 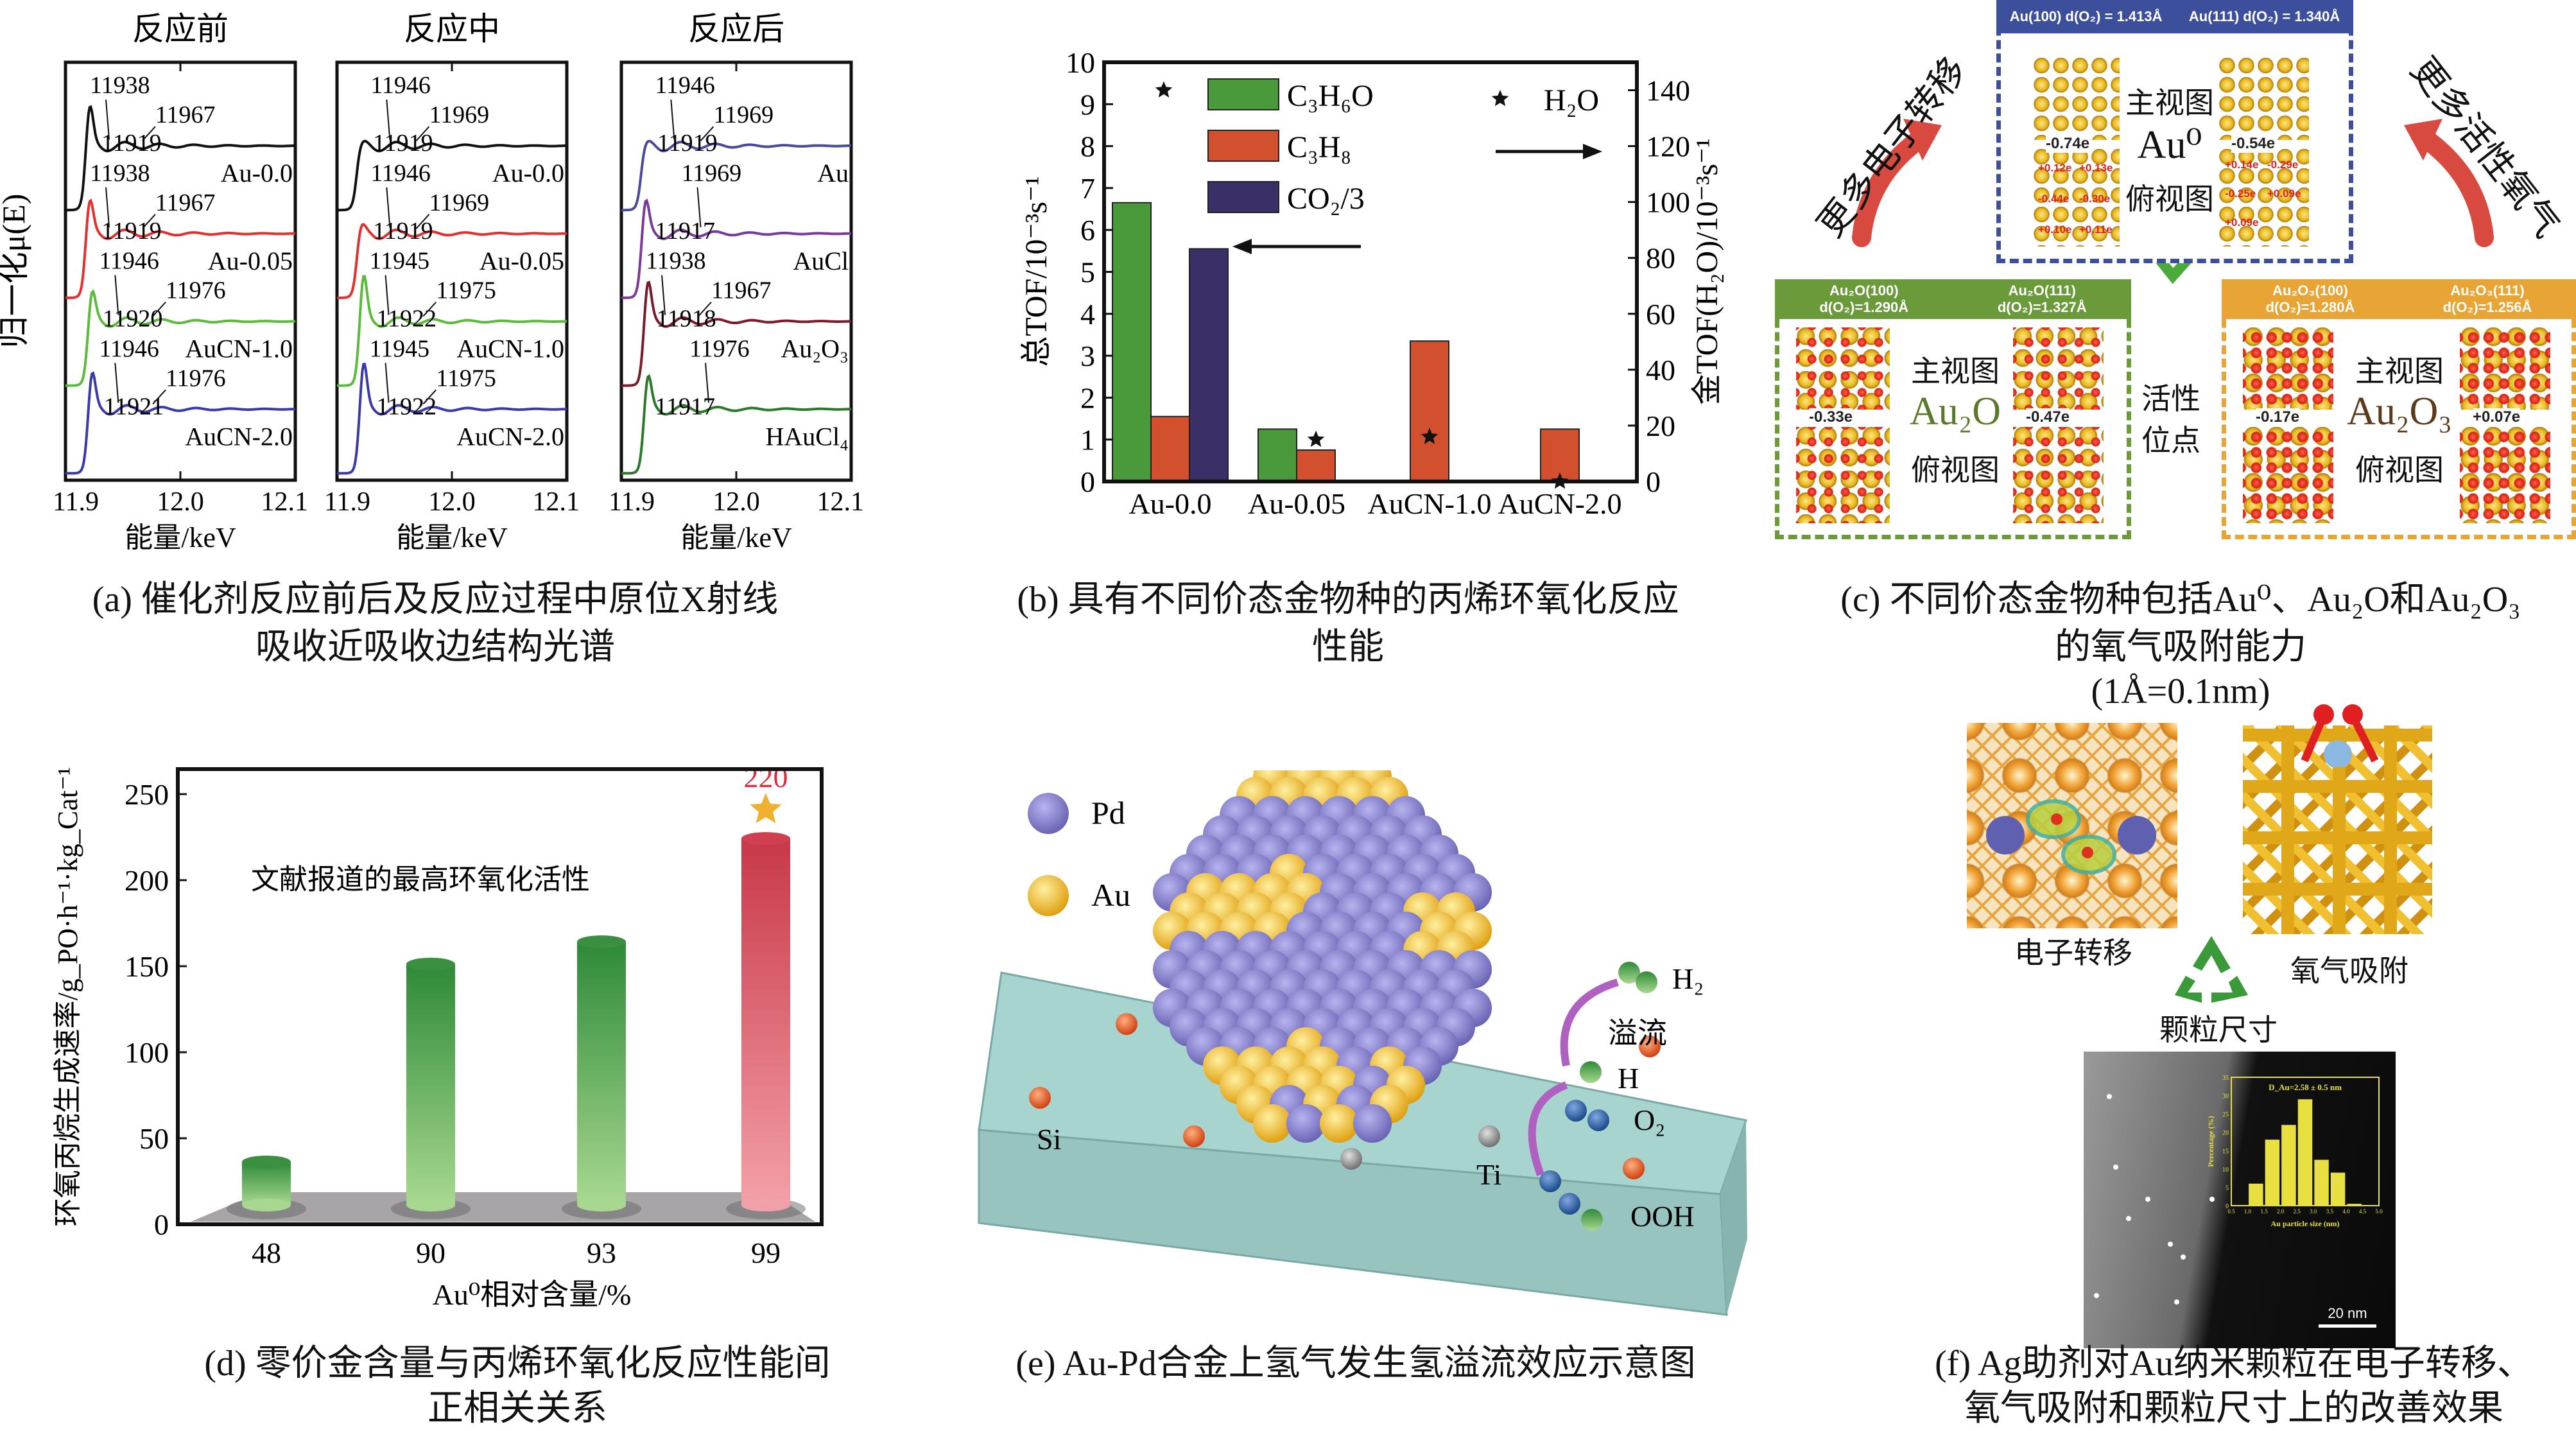 I want to click on si-atom, so click(x=1650, y=1046).